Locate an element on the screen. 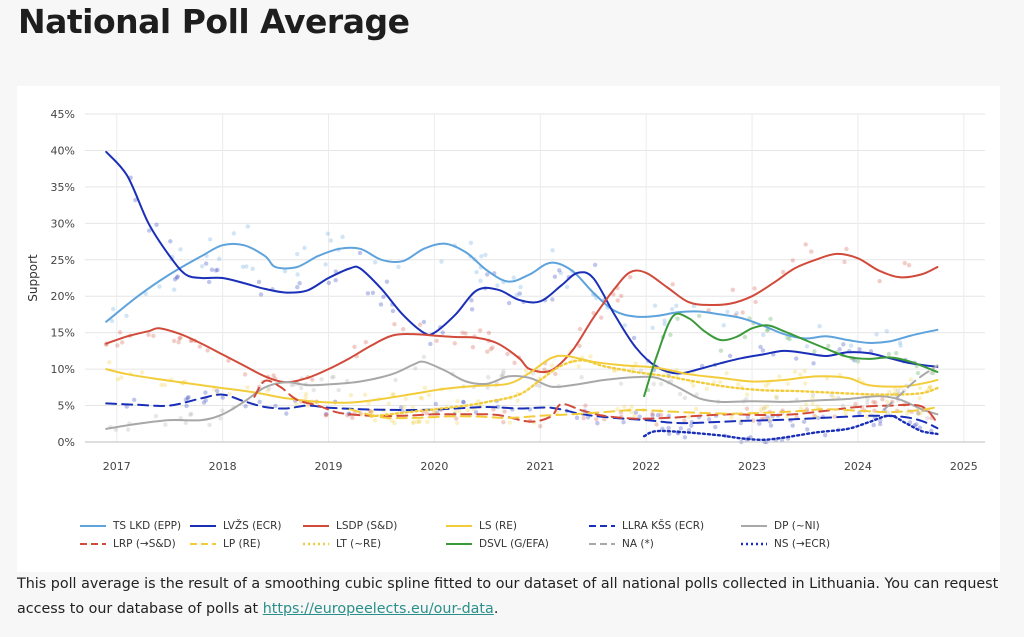  legend-item: LT (~RE) is located at coordinates (373, 544).